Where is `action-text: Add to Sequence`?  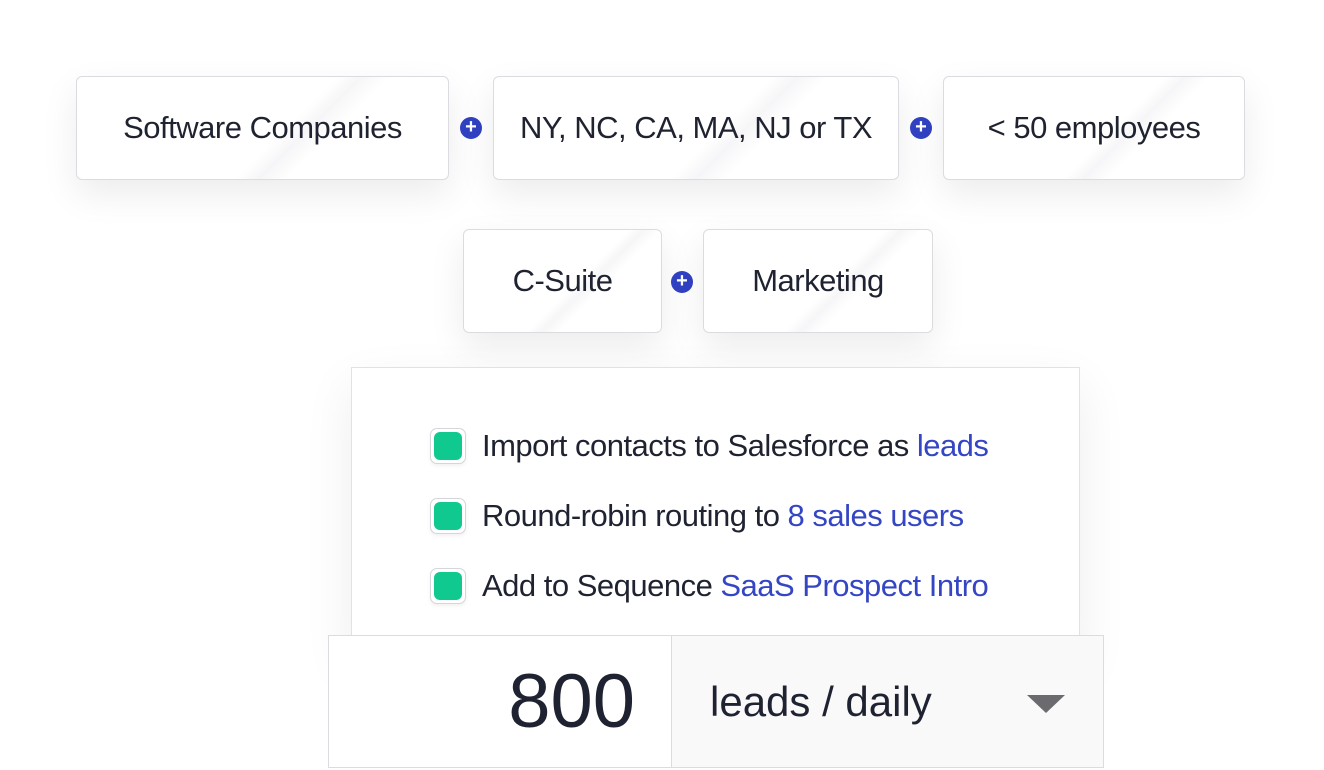
action-text: Add to Sequence is located at coordinates (597, 585).